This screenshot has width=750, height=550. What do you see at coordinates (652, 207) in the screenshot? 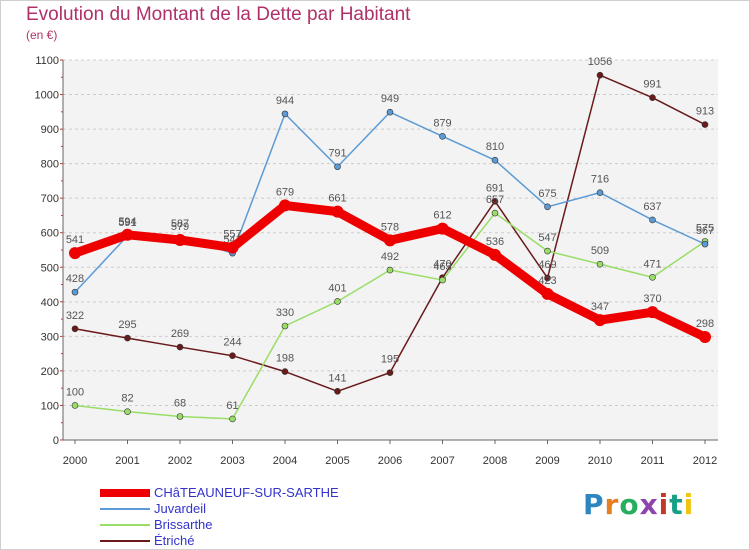
I see `data-label: 637` at bounding box center [652, 207].